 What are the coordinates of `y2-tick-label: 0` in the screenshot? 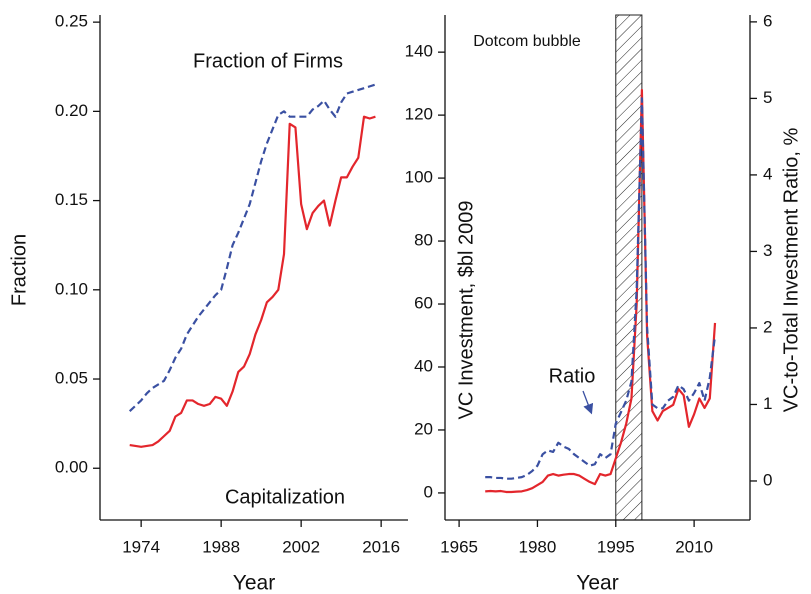 It's located at (767, 479).